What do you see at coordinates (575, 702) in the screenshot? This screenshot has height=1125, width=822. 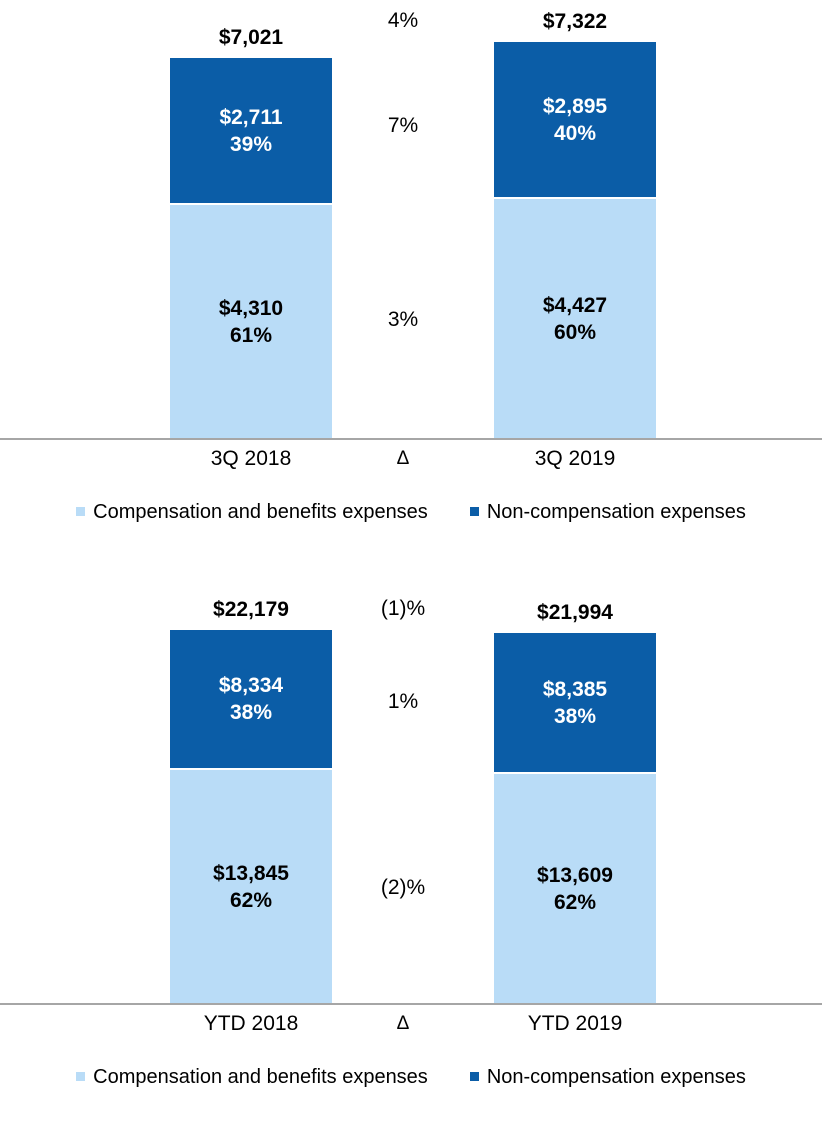 I see `segment-noncompensation-ytd-2019: $8,385 38%` at bounding box center [575, 702].